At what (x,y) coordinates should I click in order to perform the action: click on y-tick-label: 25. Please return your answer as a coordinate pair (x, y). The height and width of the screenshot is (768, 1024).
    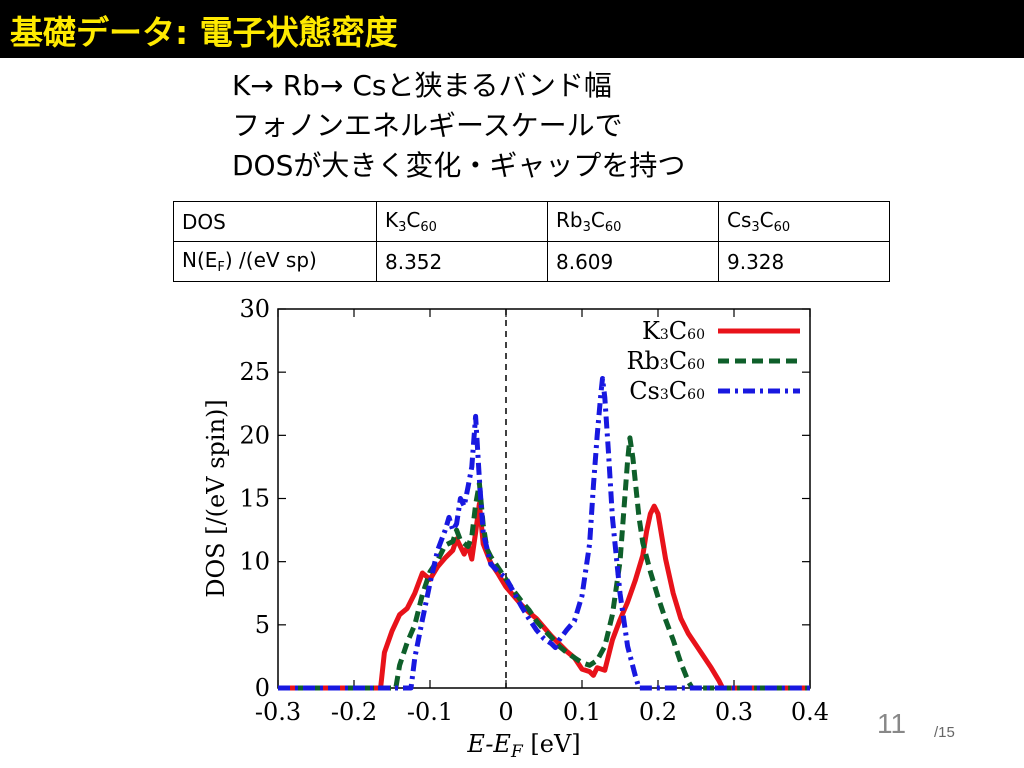
    Looking at the image, I should click on (254, 372).